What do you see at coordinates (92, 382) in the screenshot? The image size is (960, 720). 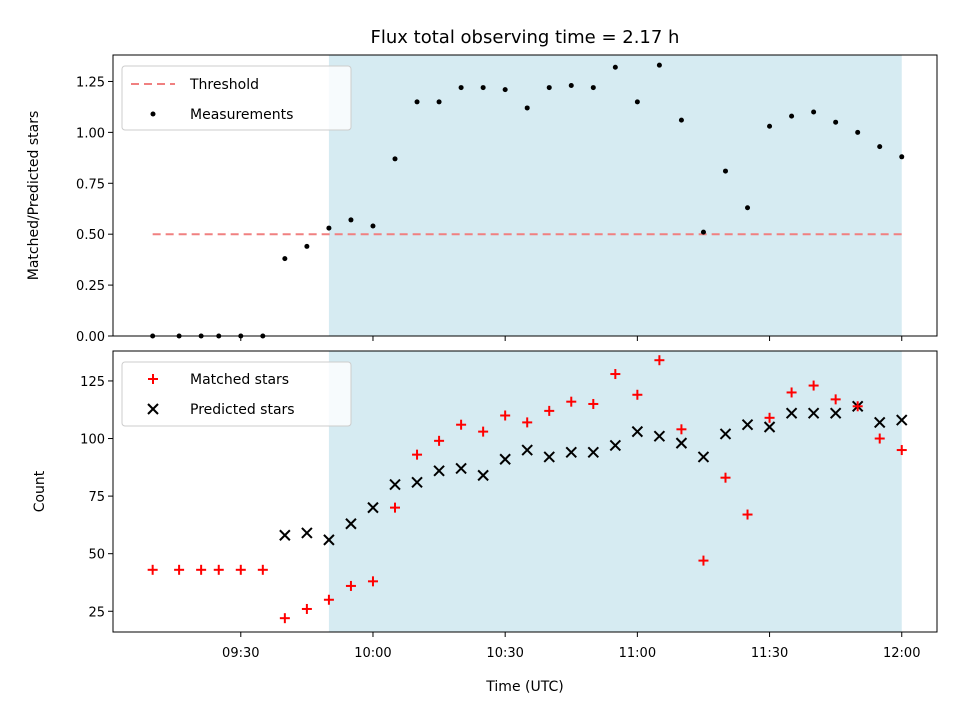 I see `bottom-y-tick-label: 125` at bounding box center [92, 382].